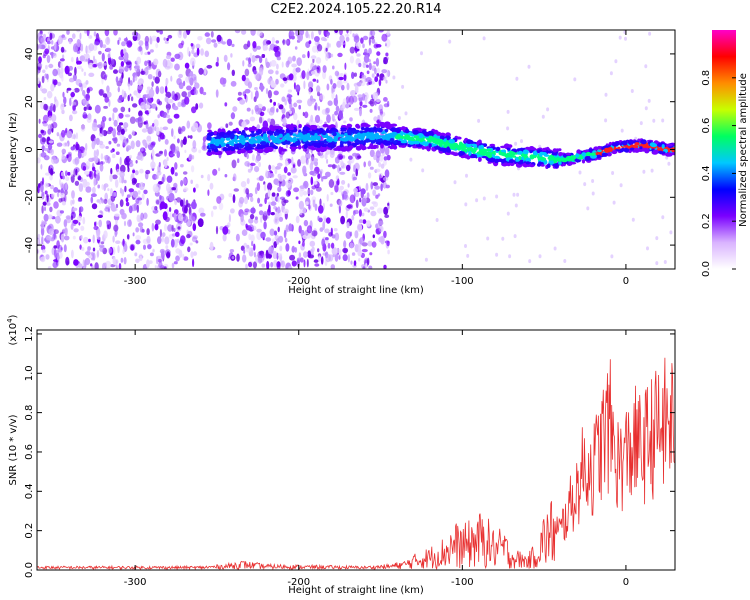  Describe the element at coordinates (13, 449) in the screenshot. I see `snr-ylabel: SNR (10 * v/v)` at that location.